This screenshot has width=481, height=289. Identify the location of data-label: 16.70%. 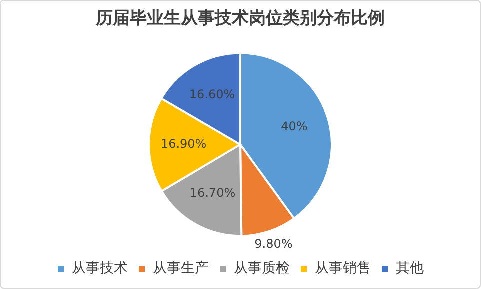
(213, 193).